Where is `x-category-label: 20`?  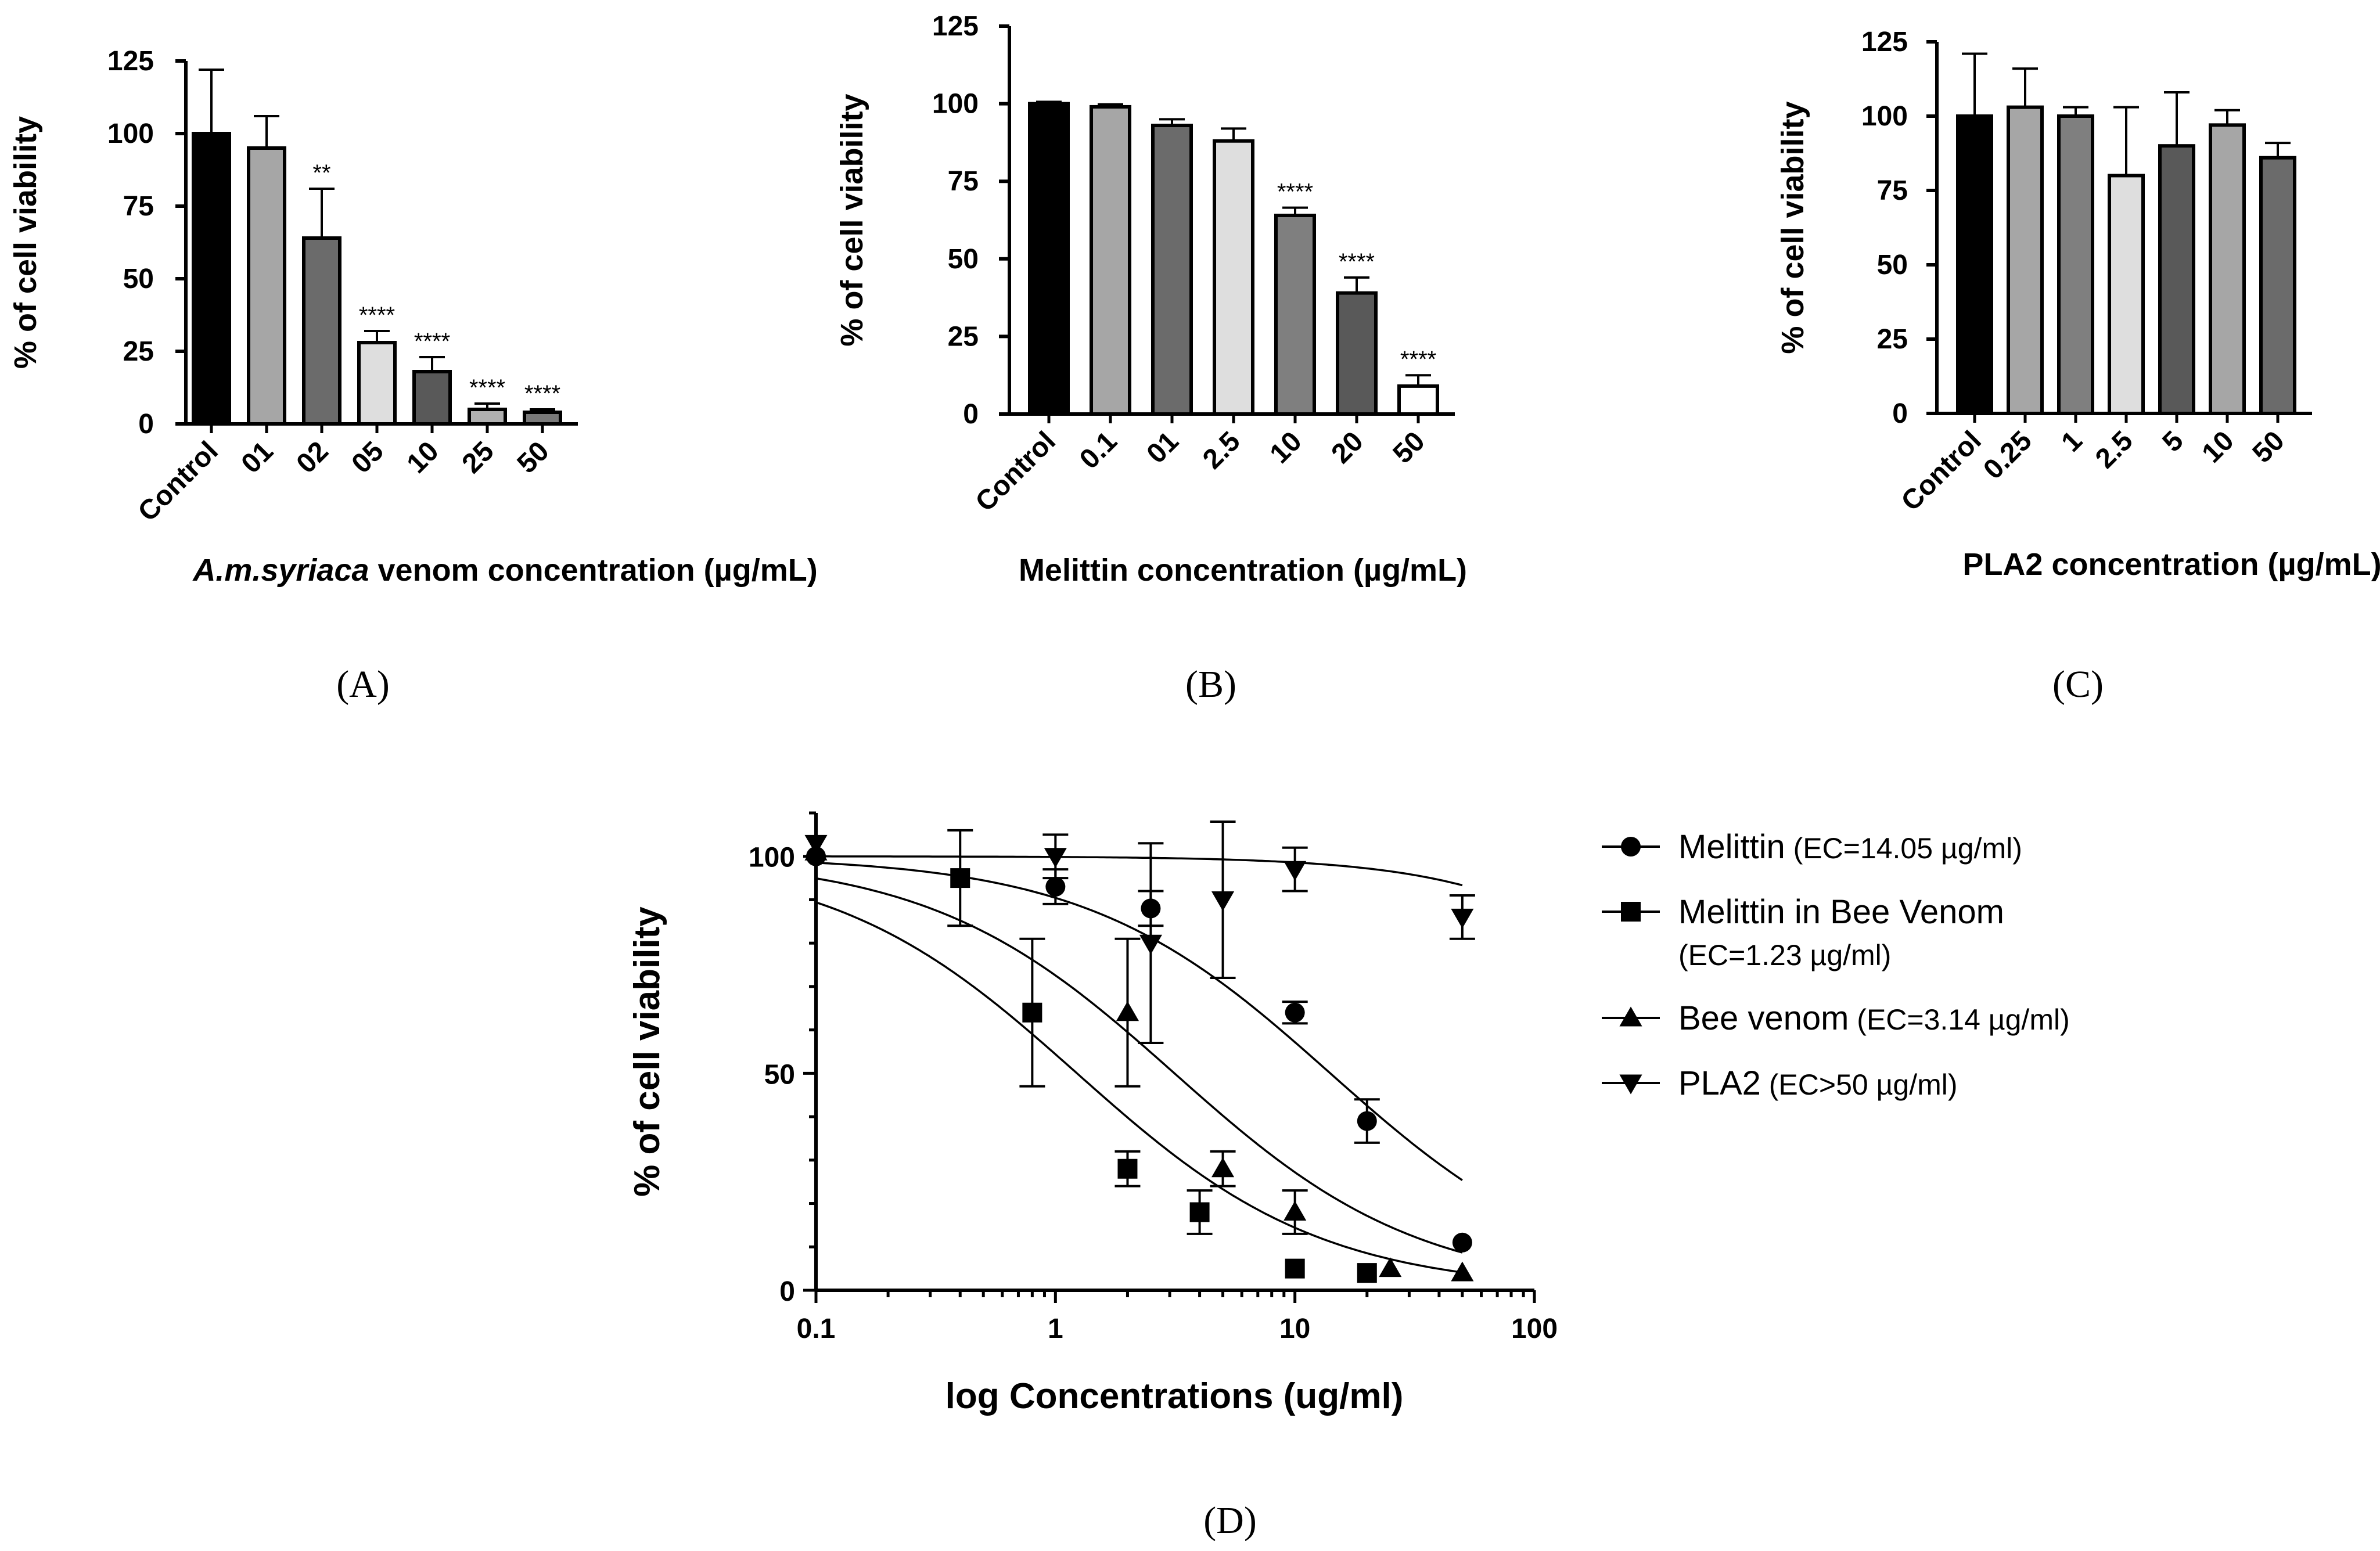 x-category-label: 20 is located at coordinates (1347, 448).